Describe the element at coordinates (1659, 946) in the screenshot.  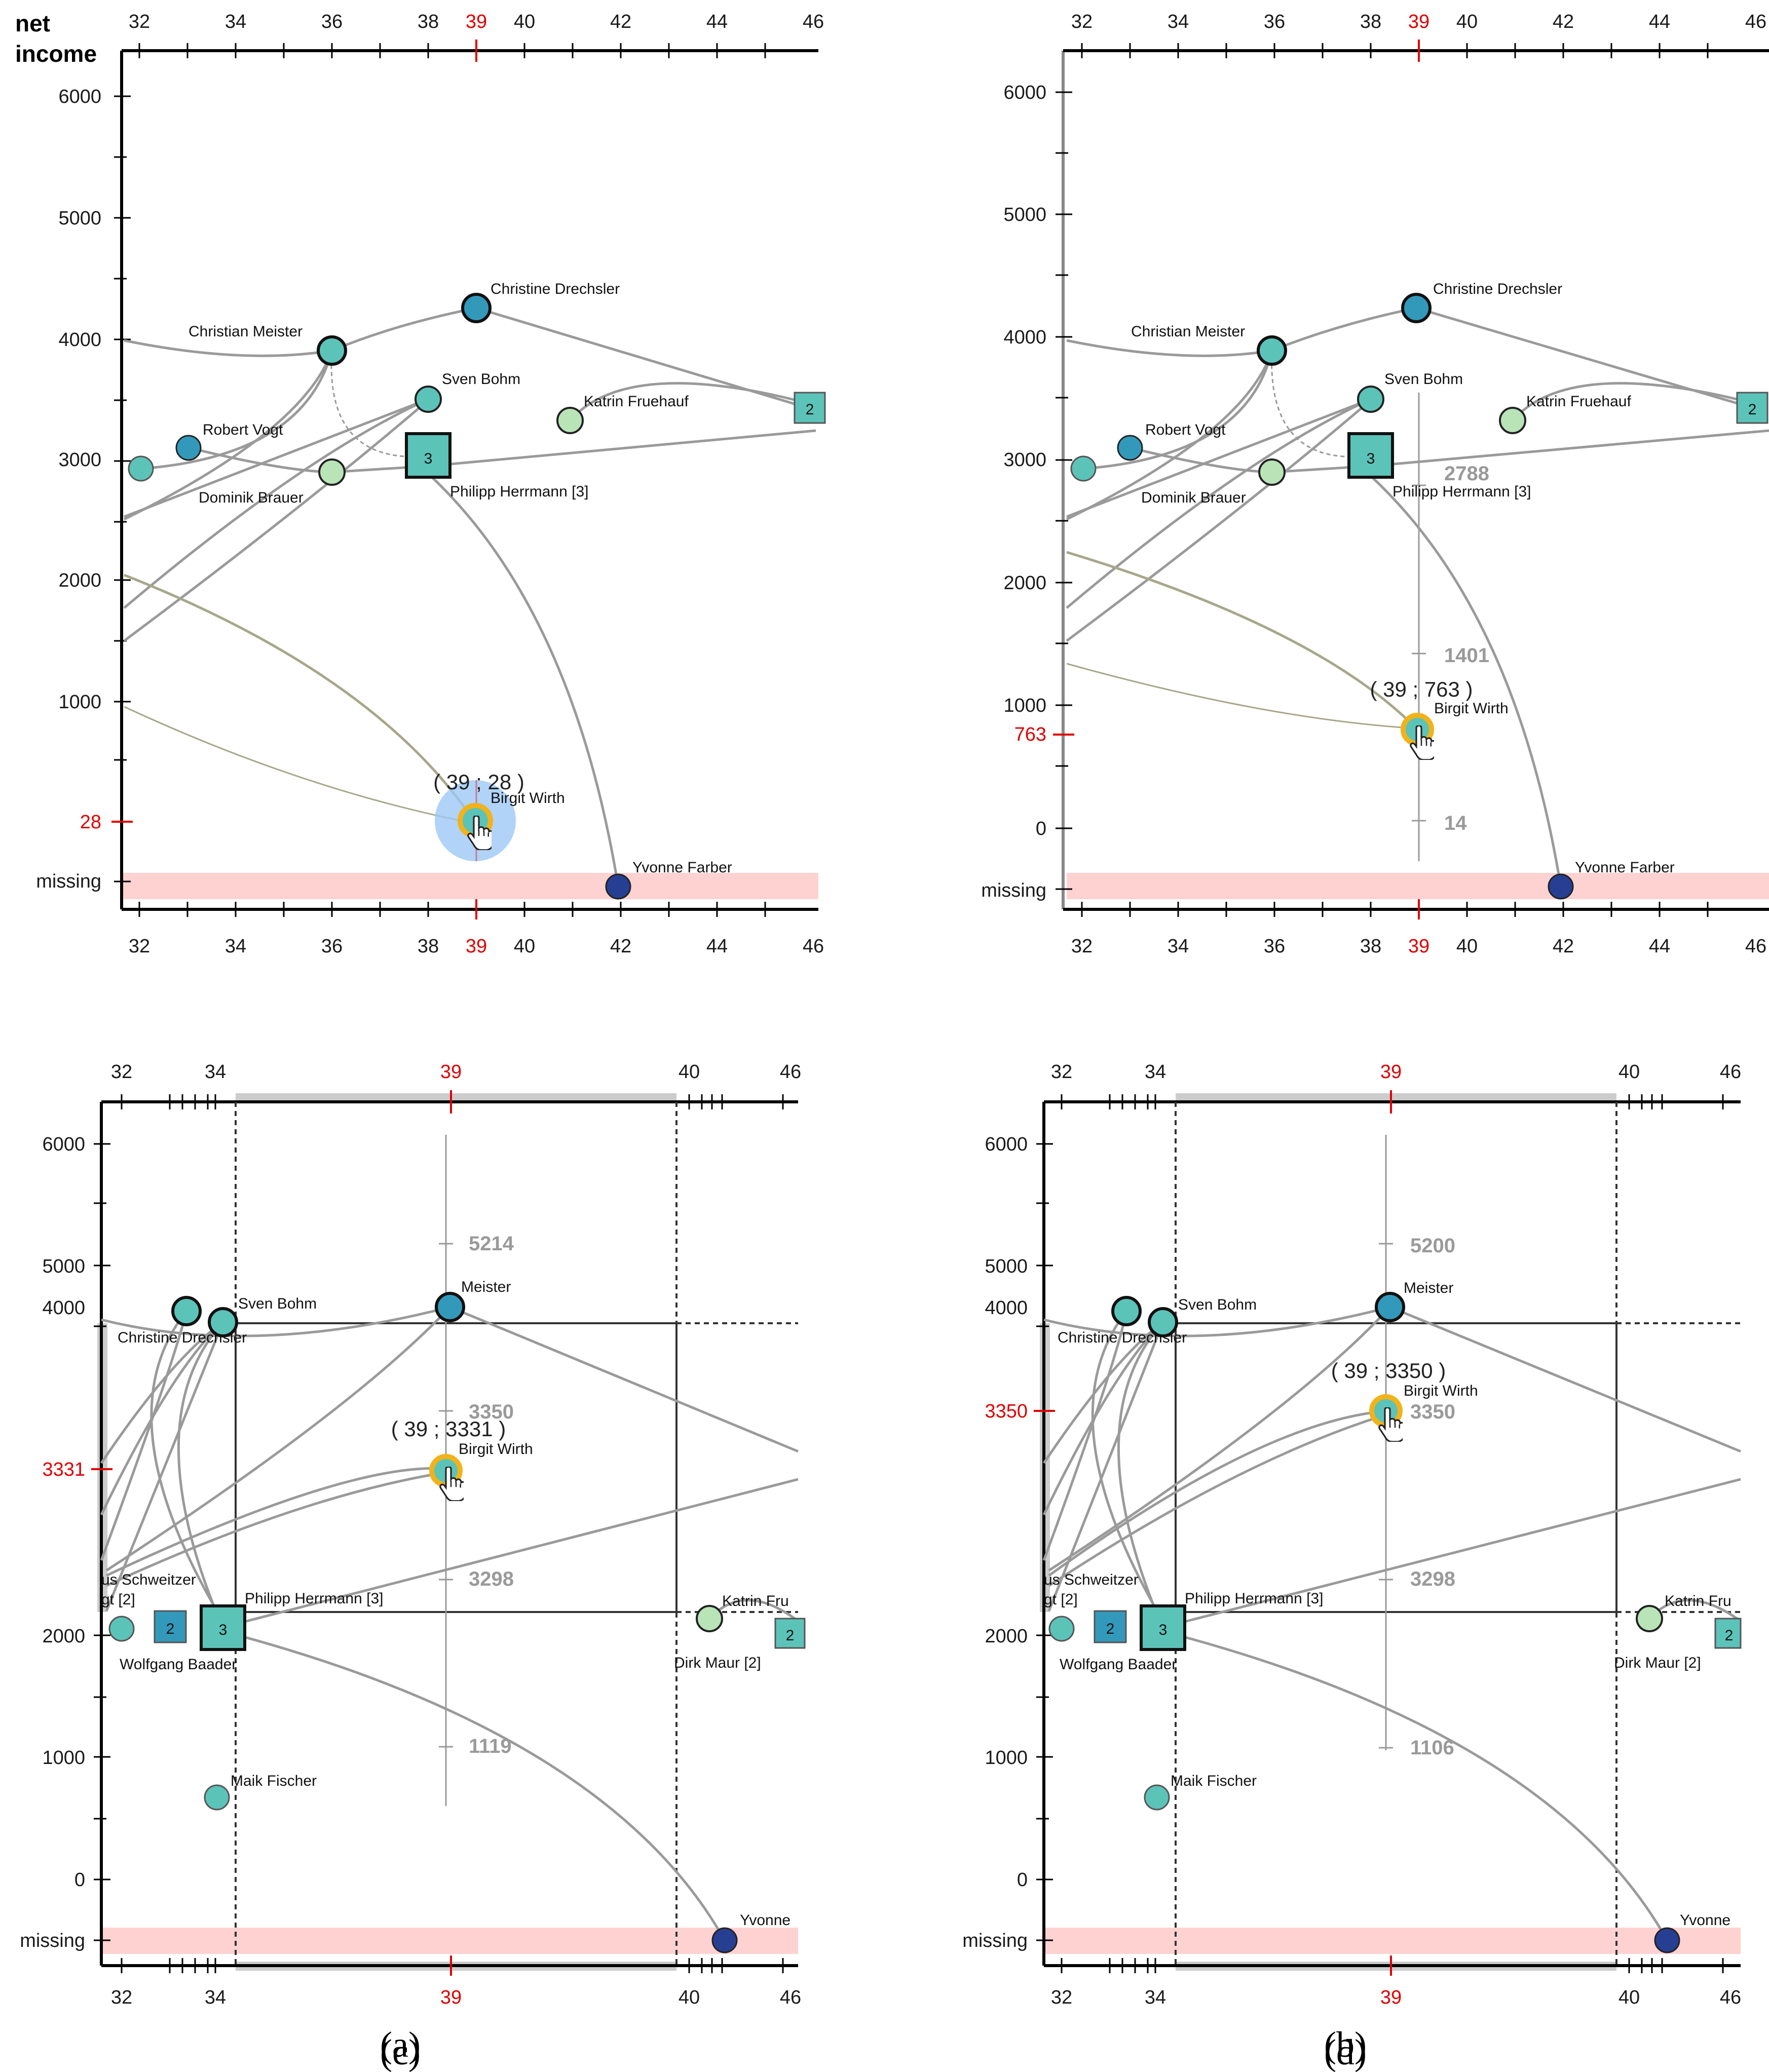
I see `x-tick-label-bottom: 44` at that location.